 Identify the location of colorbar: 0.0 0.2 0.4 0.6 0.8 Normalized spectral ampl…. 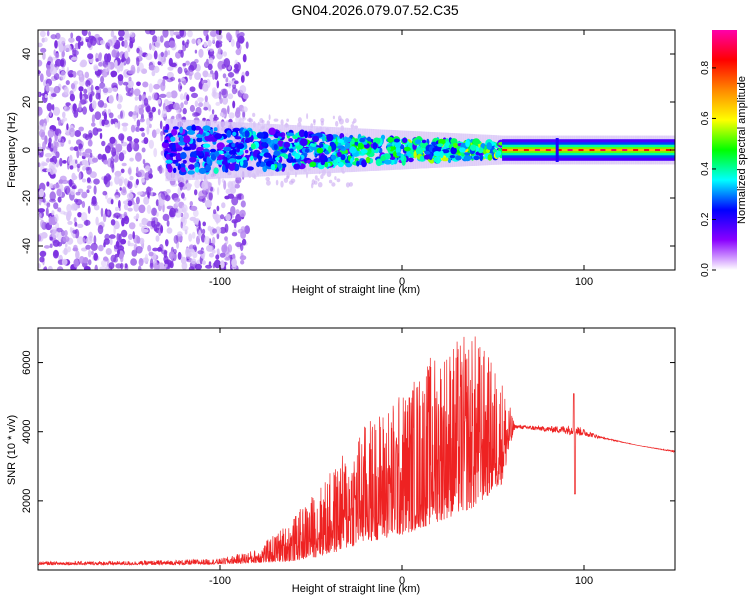
(724, 153).